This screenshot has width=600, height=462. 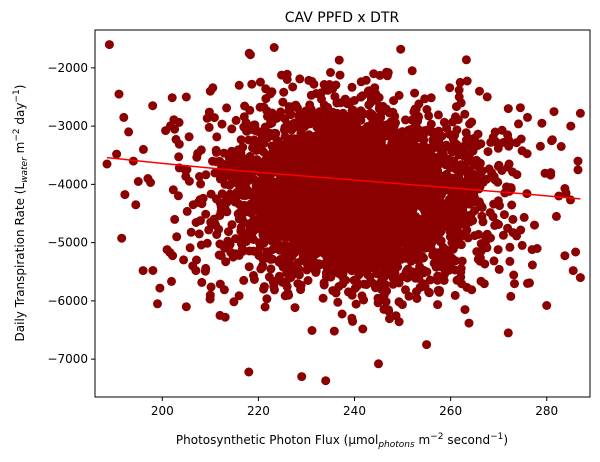 I want to click on x-axis-ticks: 200 220 240 260 280, so click(x=354, y=407).